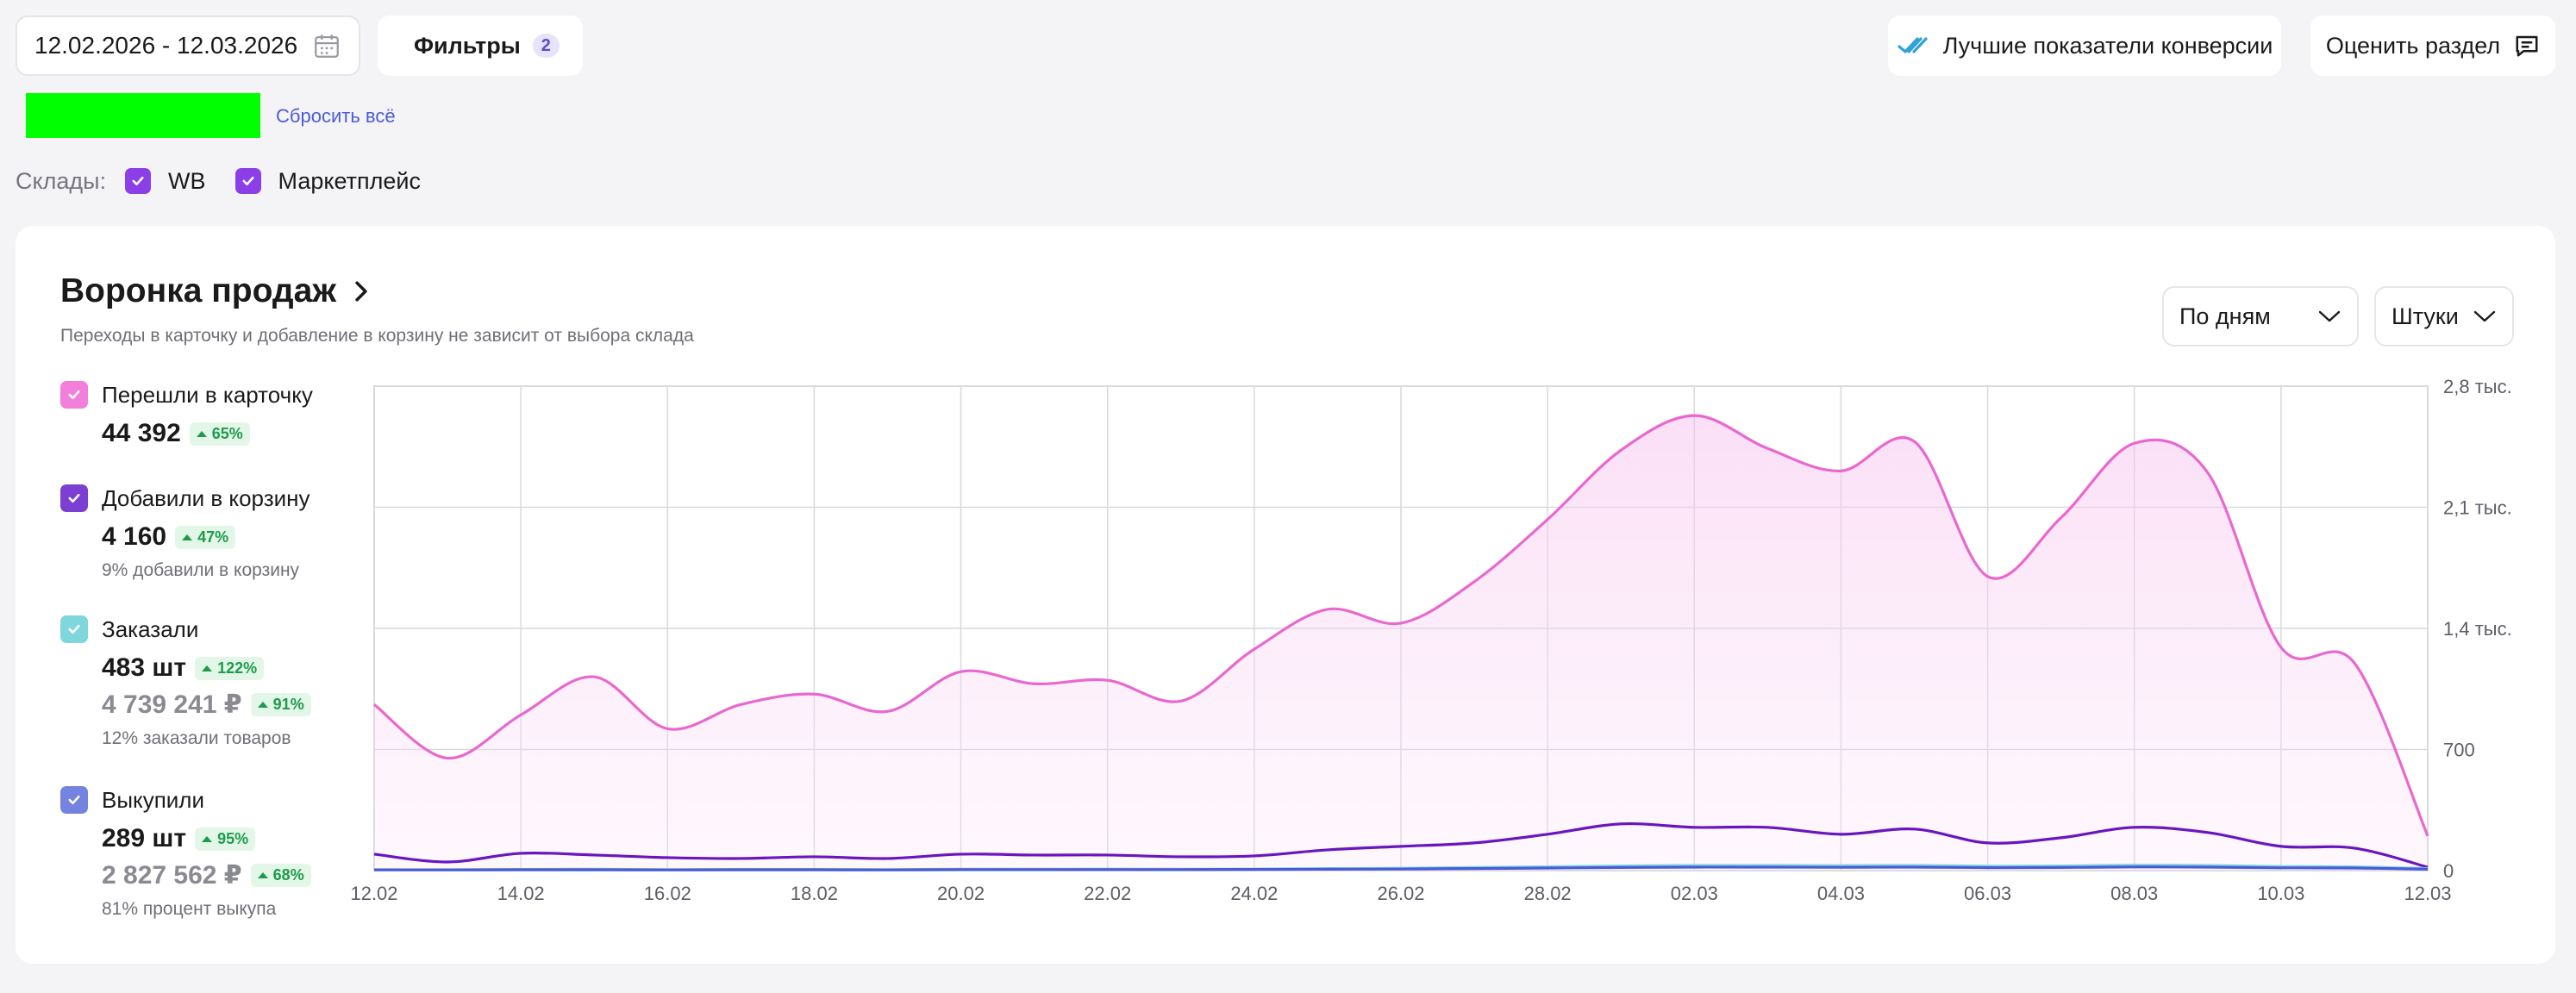  I want to click on x-tick-label: 12.03, so click(2427, 894).